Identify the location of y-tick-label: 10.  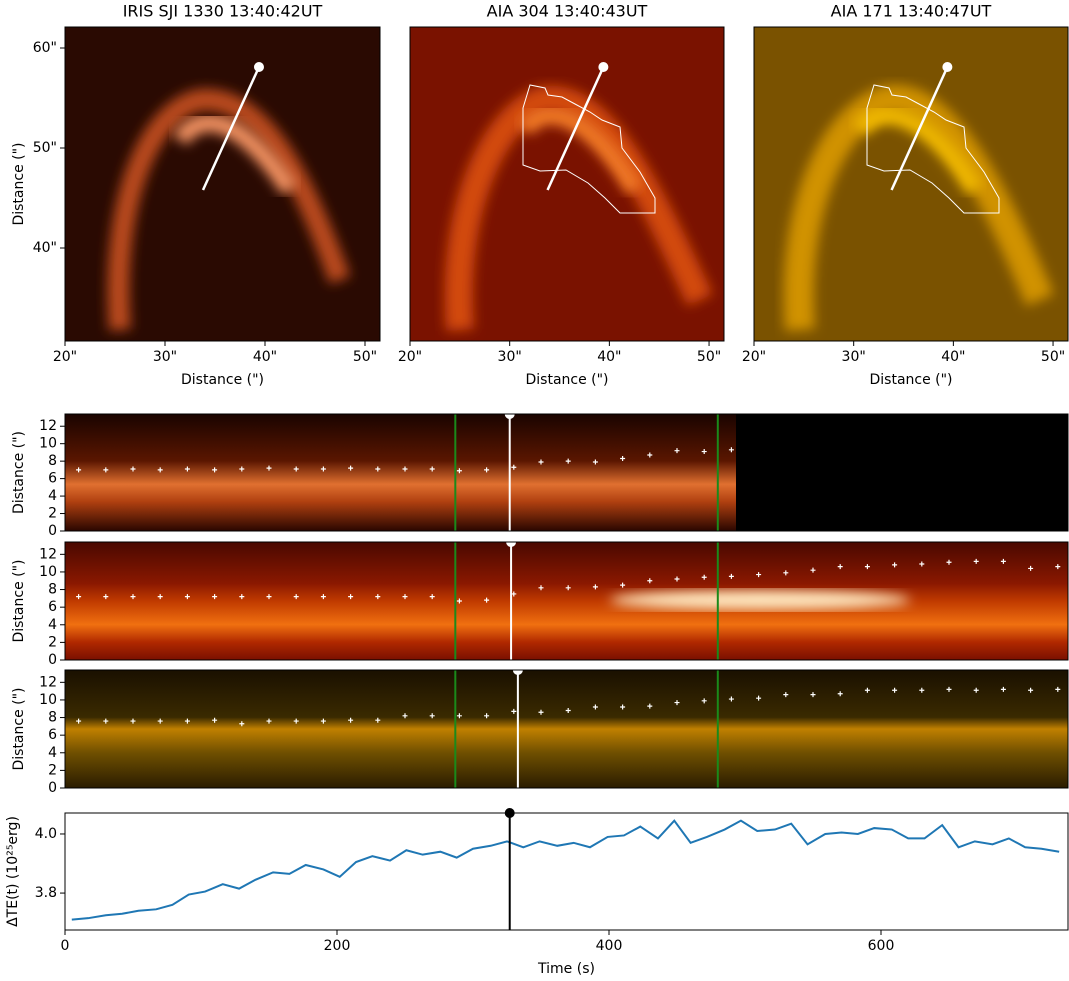
(48, 444).